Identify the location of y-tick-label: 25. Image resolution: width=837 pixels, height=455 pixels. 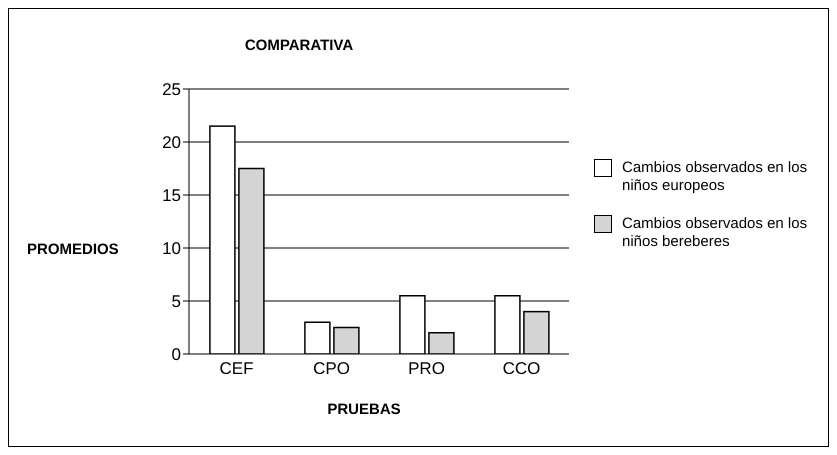
(171, 90).